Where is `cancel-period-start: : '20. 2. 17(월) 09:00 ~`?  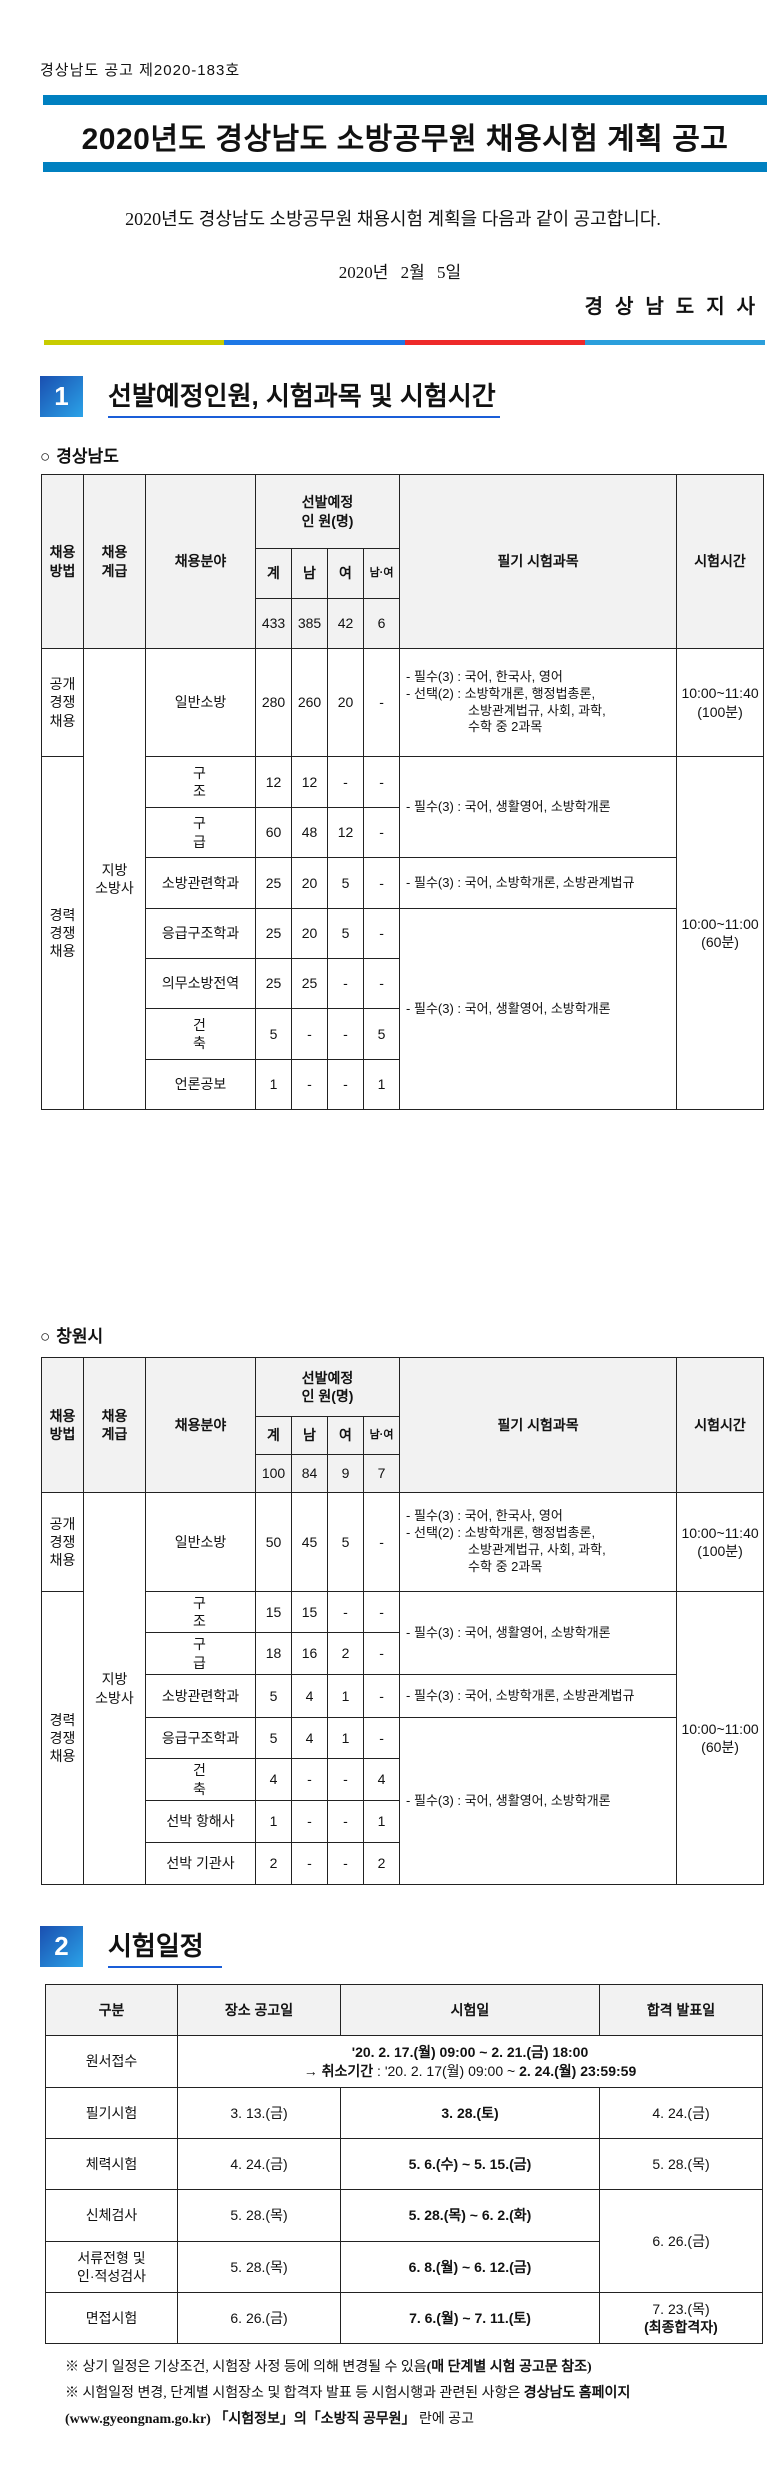
cancel-period-start: : '20. 2. 17(월) 09:00 ~ is located at coordinates (446, 2070).